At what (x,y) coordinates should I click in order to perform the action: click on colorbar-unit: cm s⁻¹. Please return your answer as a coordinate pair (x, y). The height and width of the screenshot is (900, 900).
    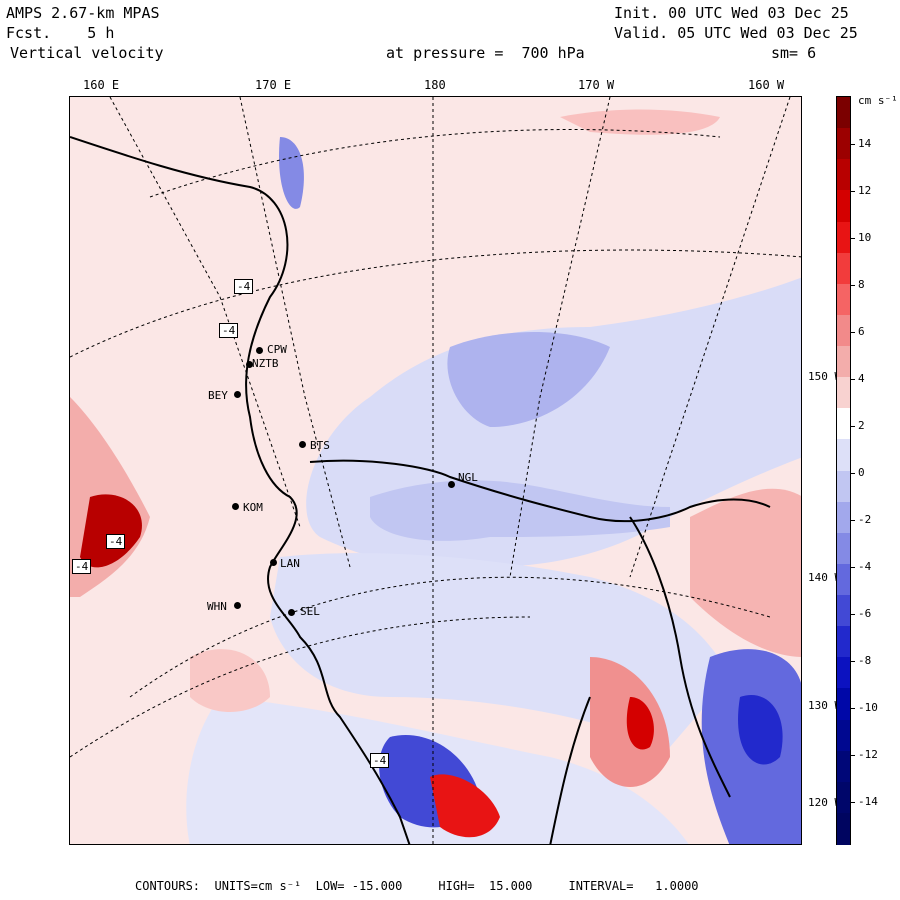
    Looking at the image, I should click on (878, 100).